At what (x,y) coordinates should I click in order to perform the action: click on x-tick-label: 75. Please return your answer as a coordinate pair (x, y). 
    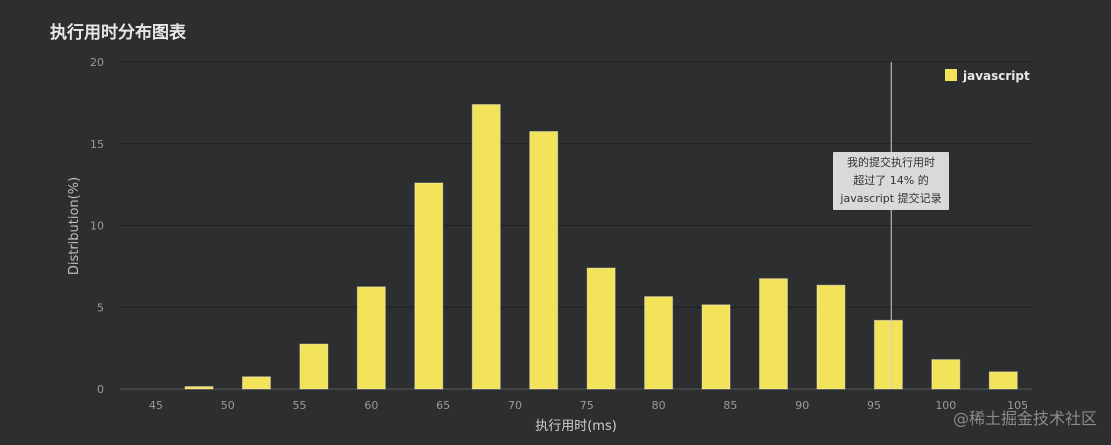
    Looking at the image, I should click on (587, 405).